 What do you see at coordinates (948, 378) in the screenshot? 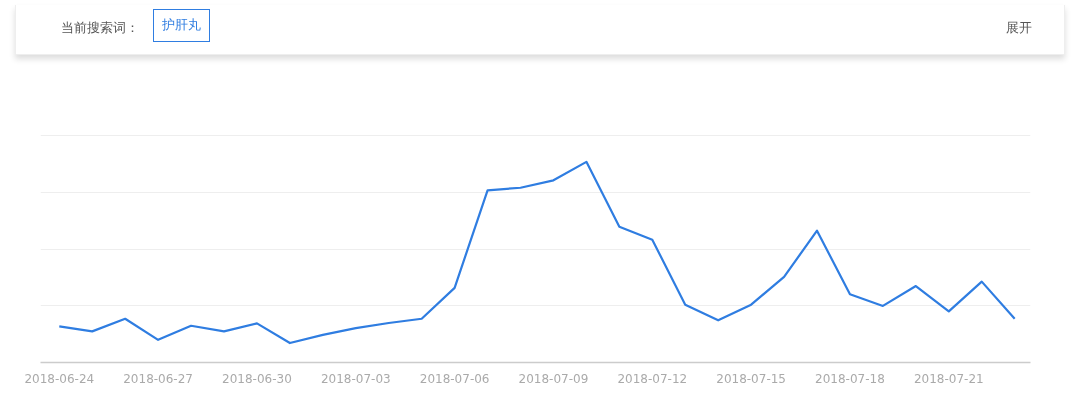
I see `x-tick-label: 2018-07-21` at bounding box center [948, 378].